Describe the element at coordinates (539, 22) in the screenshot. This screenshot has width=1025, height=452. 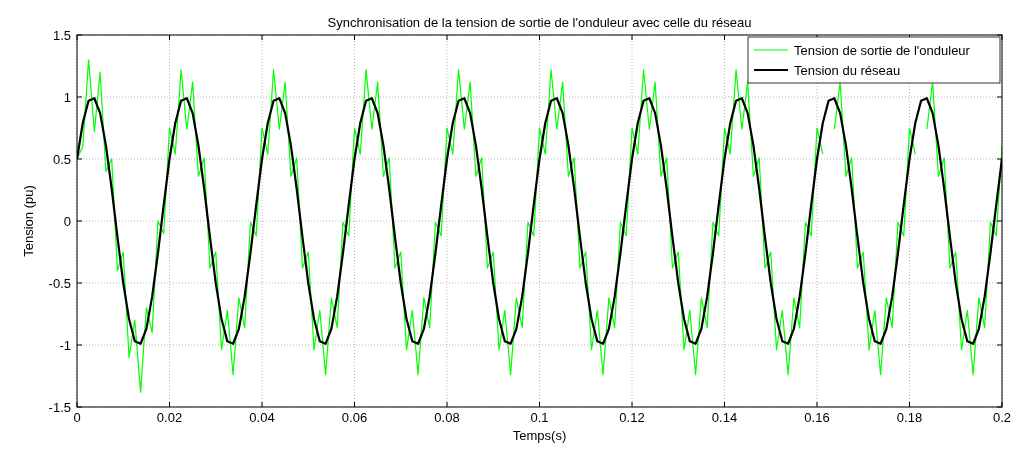
I see `chart-title: Synchronisation de la tension de sortie de l'onduleur avec celle du réseau` at that location.